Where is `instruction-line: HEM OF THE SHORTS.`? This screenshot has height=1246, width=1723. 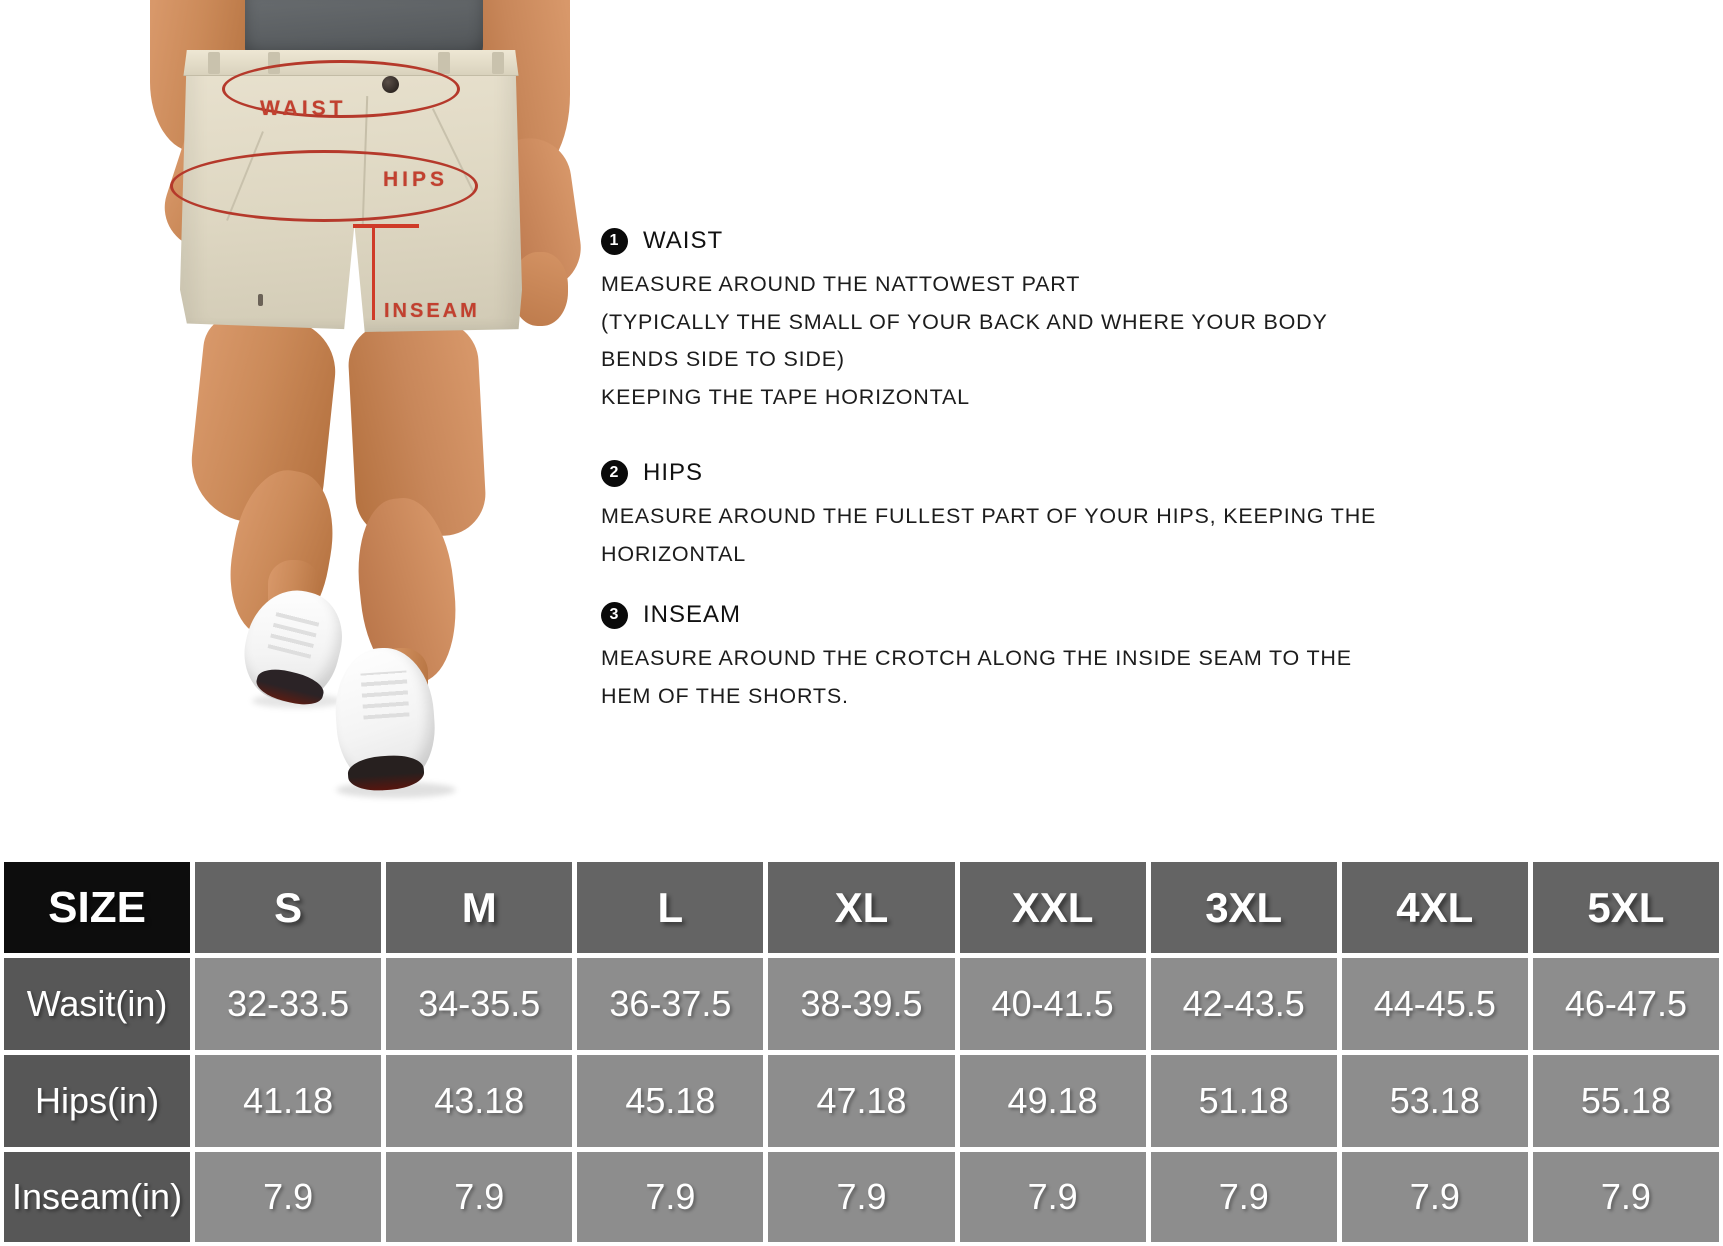 instruction-line: HEM OF THE SHORTS. is located at coordinates (725, 695).